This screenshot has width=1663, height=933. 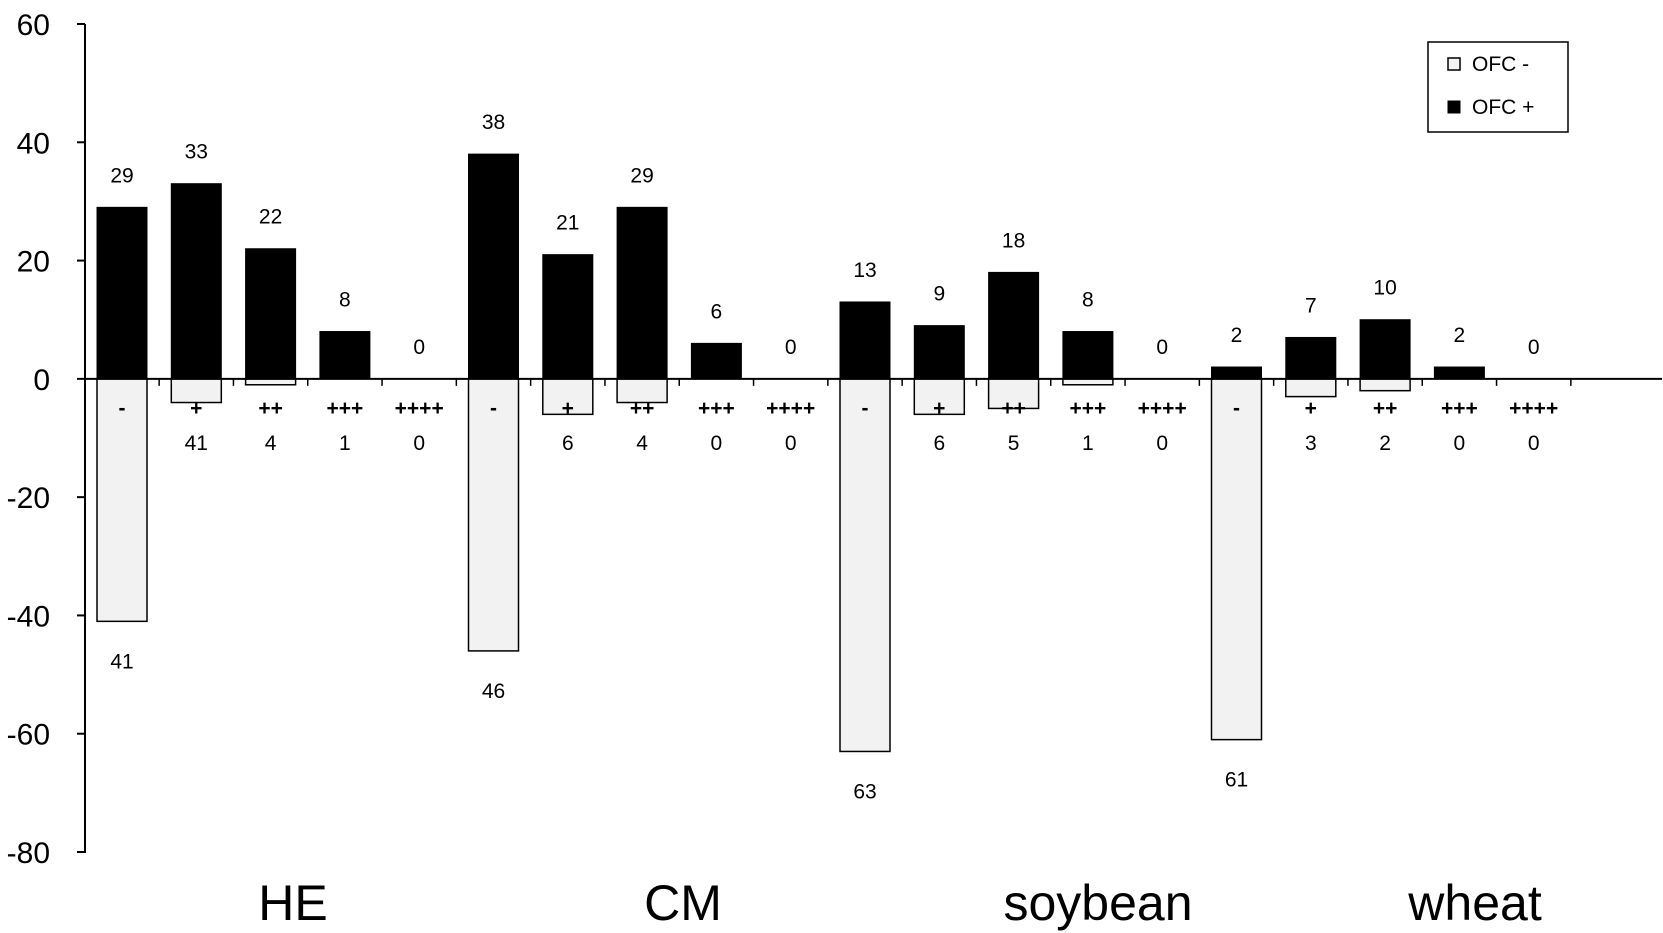 I want to click on legend-box, so click(x=1498, y=87).